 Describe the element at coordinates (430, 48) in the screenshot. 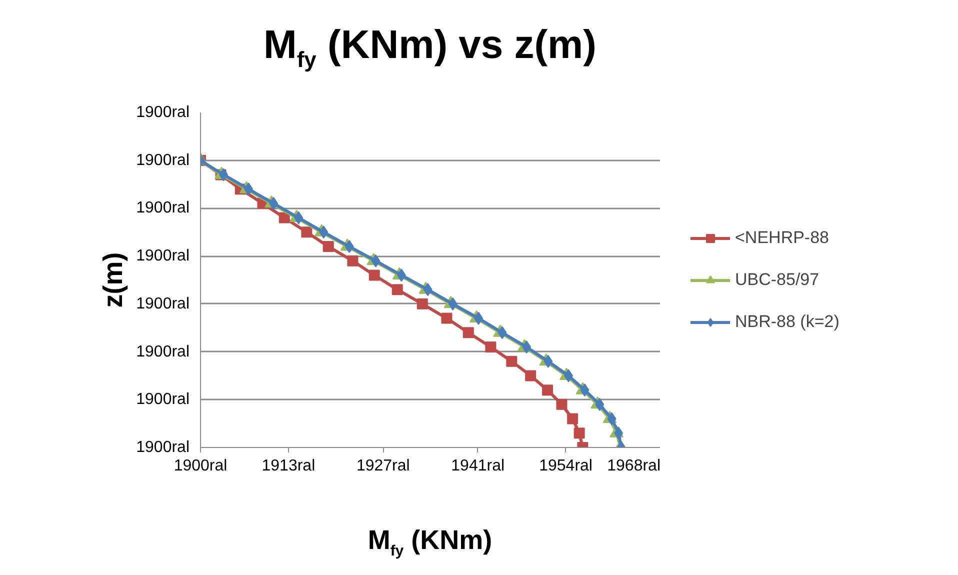

I see `chart-title: M$_{fy}$ (KNm) vs z(m)` at that location.